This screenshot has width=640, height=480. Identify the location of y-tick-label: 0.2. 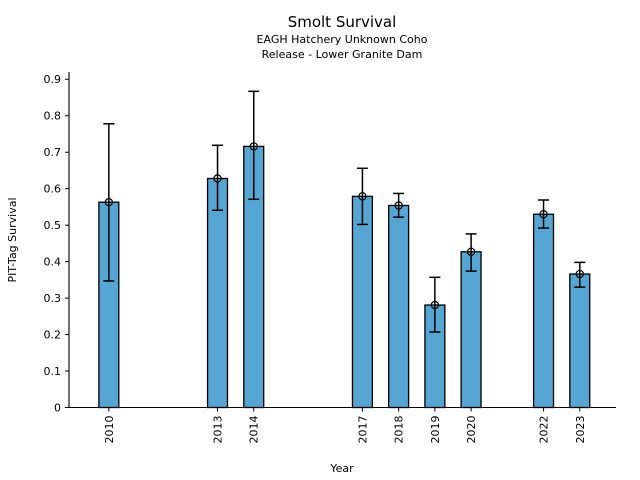
(53, 334).